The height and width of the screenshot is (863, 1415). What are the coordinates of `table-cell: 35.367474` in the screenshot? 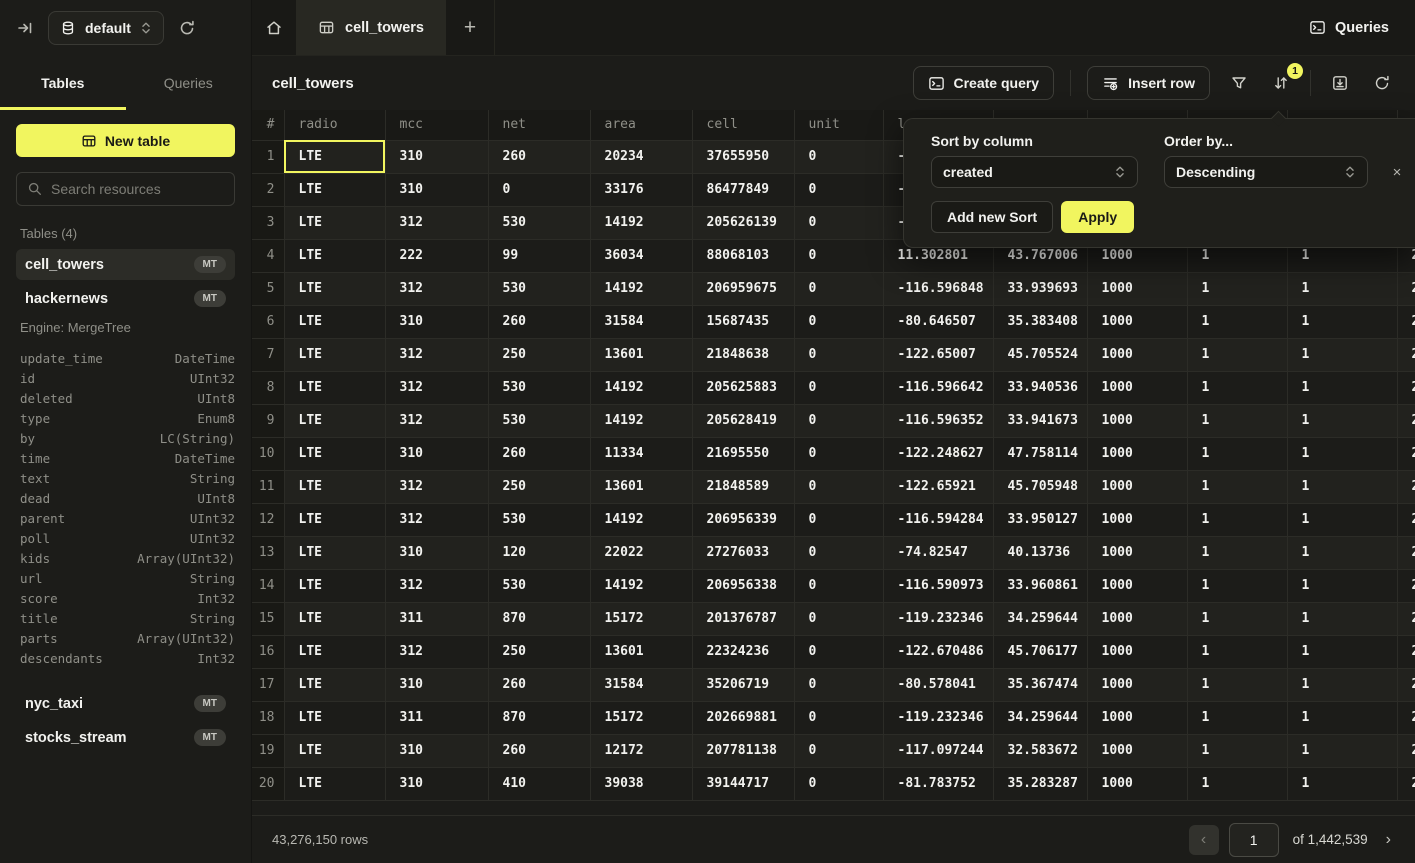 It's located at (1040, 684).